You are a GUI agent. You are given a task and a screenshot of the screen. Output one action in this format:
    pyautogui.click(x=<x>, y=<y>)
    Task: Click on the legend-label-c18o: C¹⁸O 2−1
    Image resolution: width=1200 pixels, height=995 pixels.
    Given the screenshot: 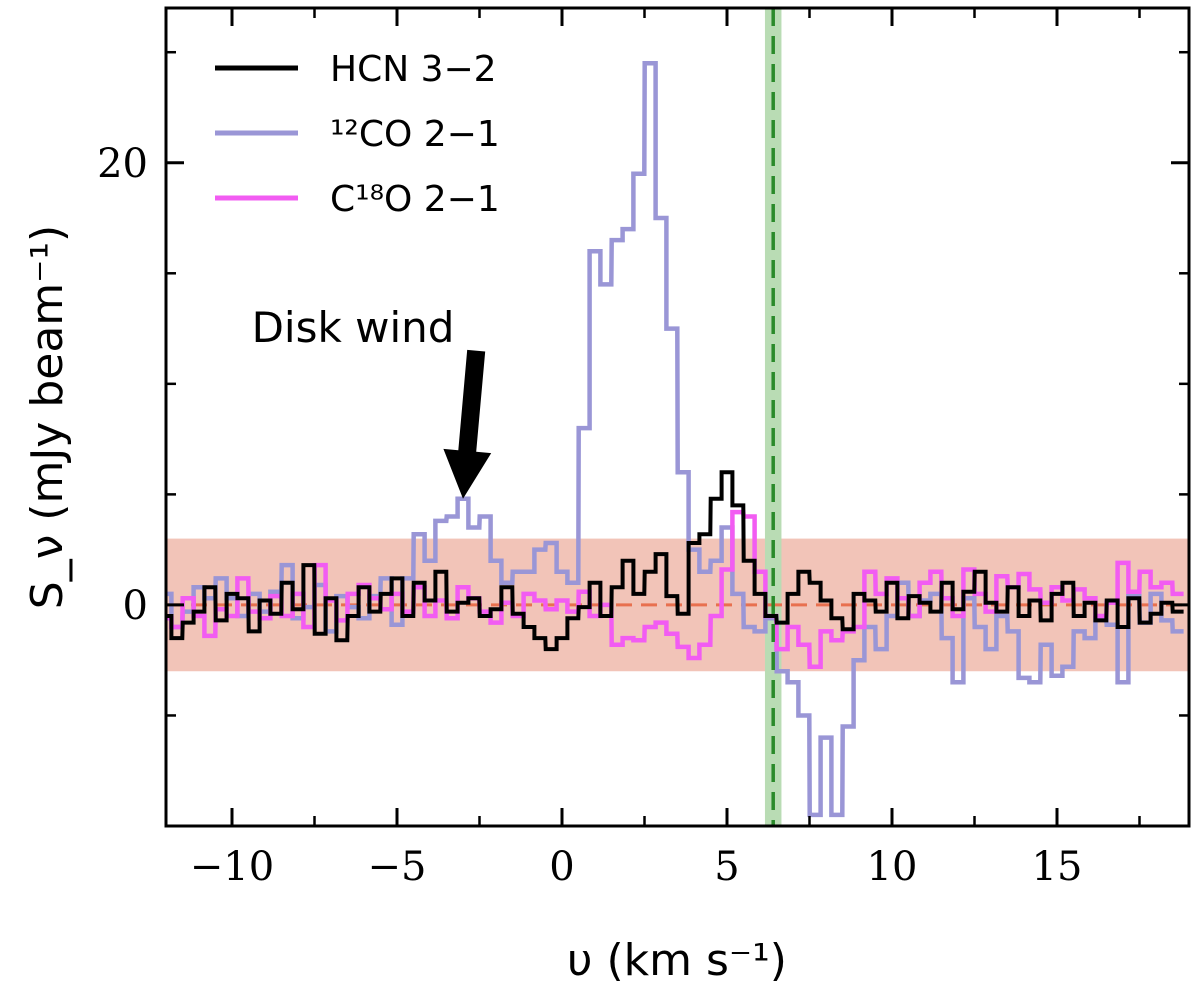 What is the action you would take?
    pyautogui.click(x=415, y=199)
    